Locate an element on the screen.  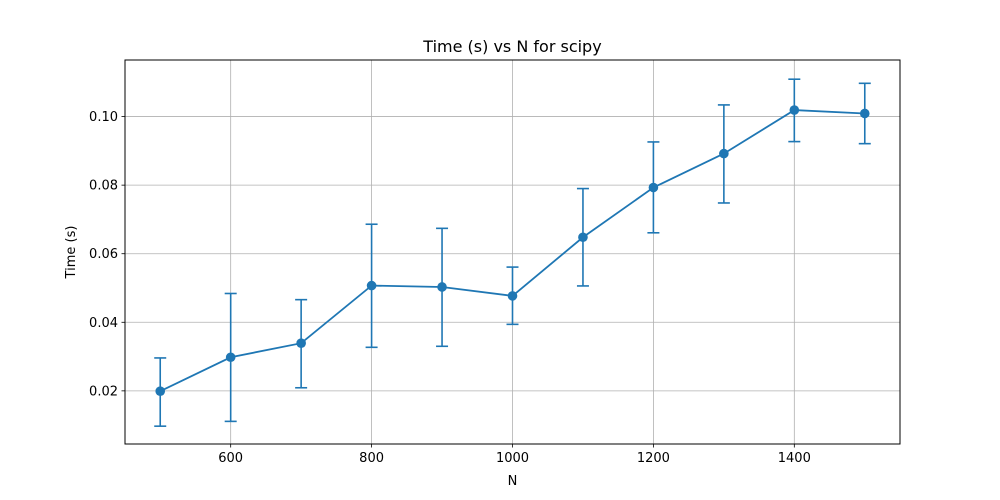
y-tick-label: 0.06 is located at coordinates (103, 254).